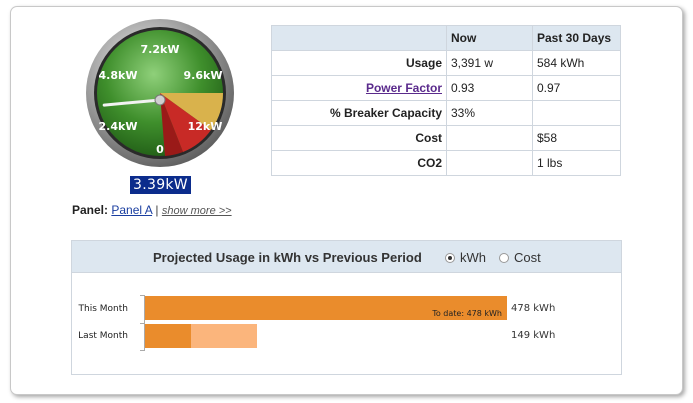 The width and height of the screenshot is (693, 403). I want to click on power-factor-link: Power Factor, so click(403, 88).